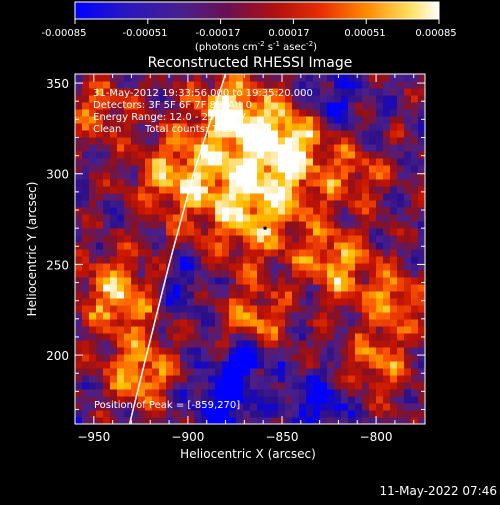 The image size is (500, 505). Describe the element at coordinates (107, 129) in the screenshot. I see `method-text: Clean` at that location.